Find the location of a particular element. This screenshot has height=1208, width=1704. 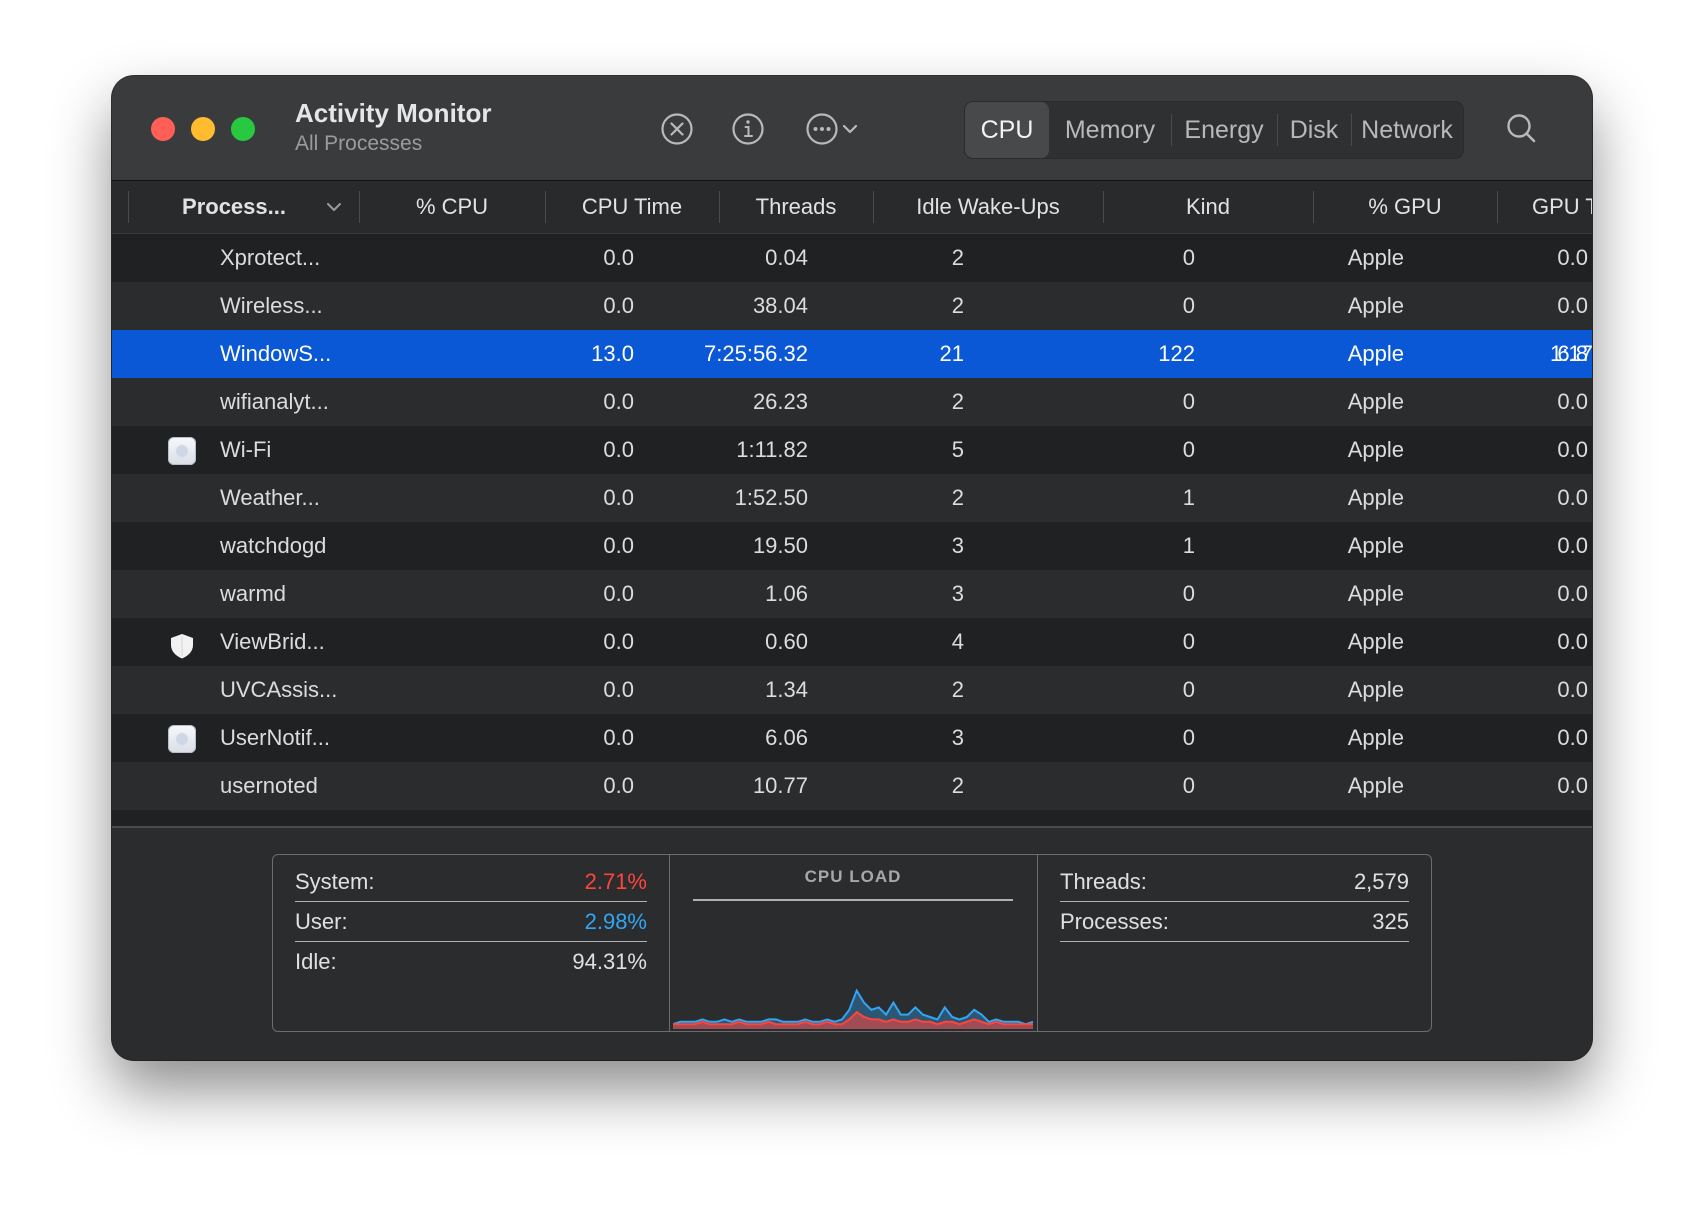

table-row: ViewBrid... 0.0 0.60 4 0 Apple 0.0 is located at coordinates (852, 642).